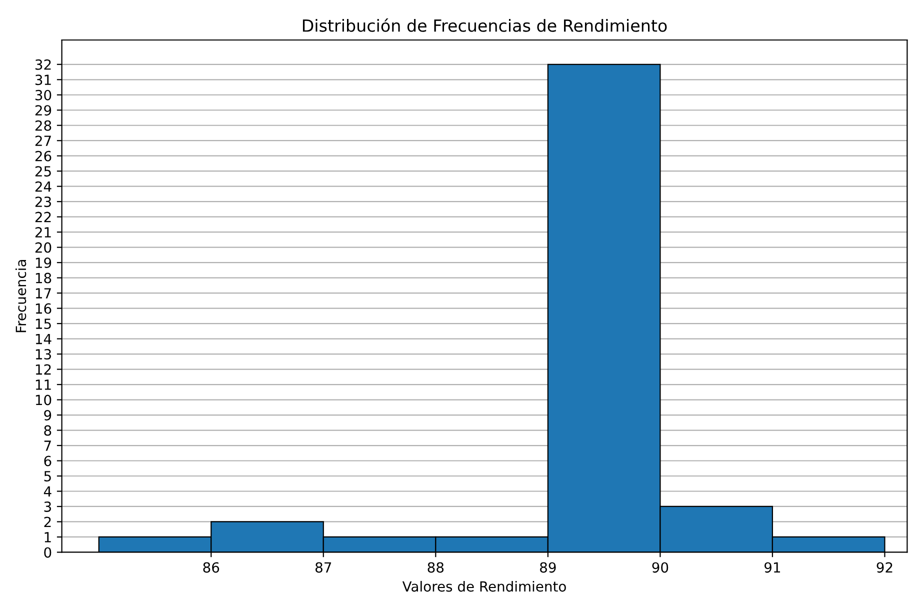  Describe the element at coordinates (47, 522) in the screenshot. I see `y-tick-label: 2` at that location.